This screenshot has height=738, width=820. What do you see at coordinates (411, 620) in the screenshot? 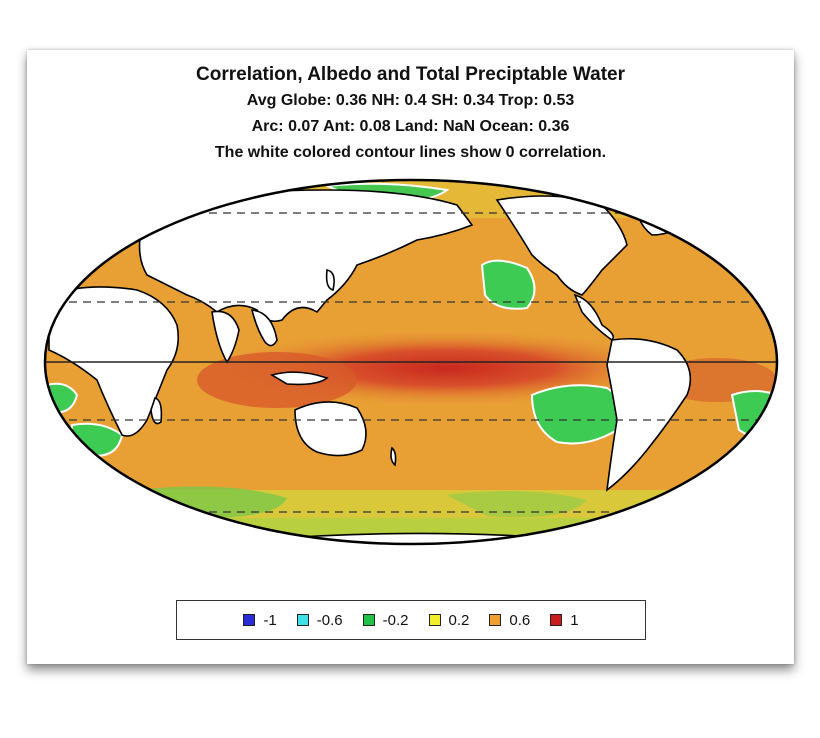
I see `legend: -1 -0.6 -0.2 0.2 0.6 1` at bounding box center [411, 620].